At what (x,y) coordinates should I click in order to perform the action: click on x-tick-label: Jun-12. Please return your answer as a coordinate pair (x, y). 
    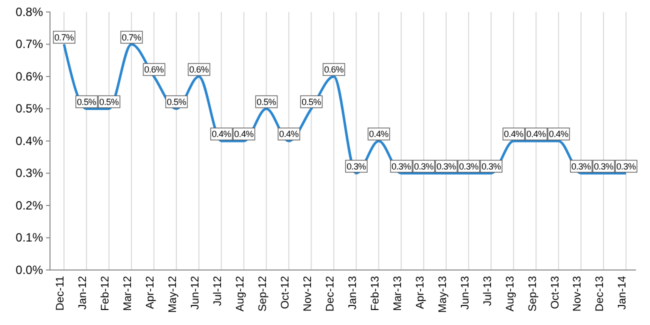
    Looking at the image, I should click on (196, 293).